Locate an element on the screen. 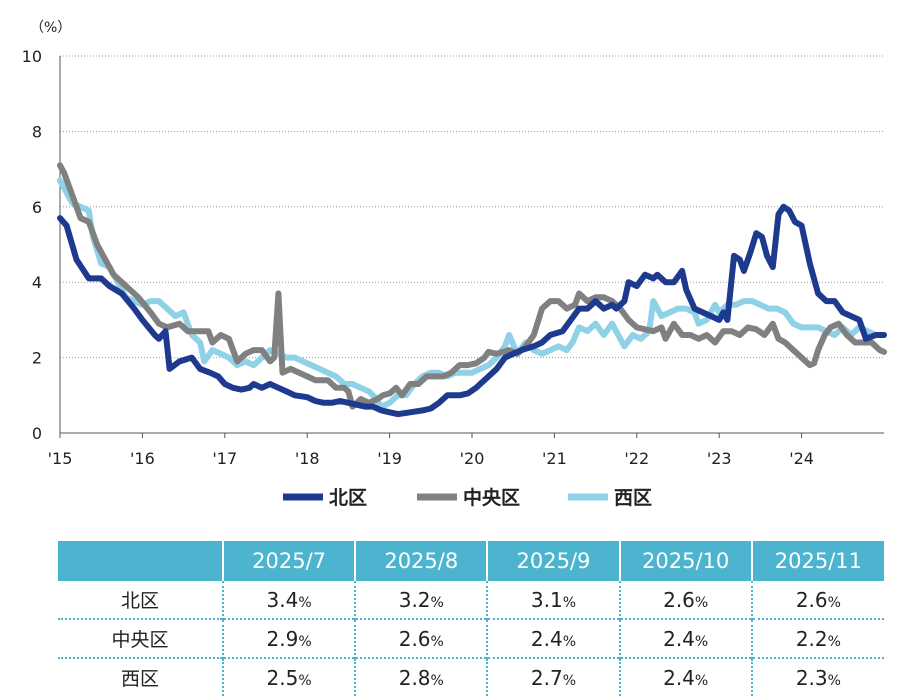 The width and height of the screenshot is (900, 700). table-header-cell: 2025/10 is located at coordinates (685, 561).